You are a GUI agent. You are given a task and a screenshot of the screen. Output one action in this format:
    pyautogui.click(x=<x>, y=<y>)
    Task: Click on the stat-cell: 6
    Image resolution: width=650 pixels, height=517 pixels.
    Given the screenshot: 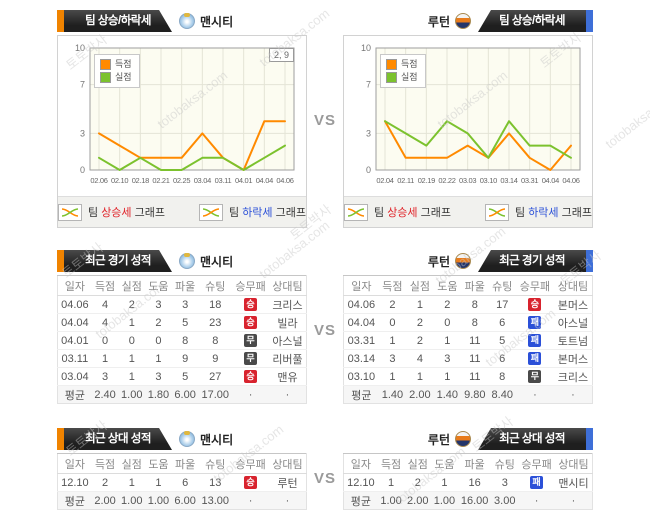 What is the action you would take?
    pyautogui.click(x=185, y=482)
    